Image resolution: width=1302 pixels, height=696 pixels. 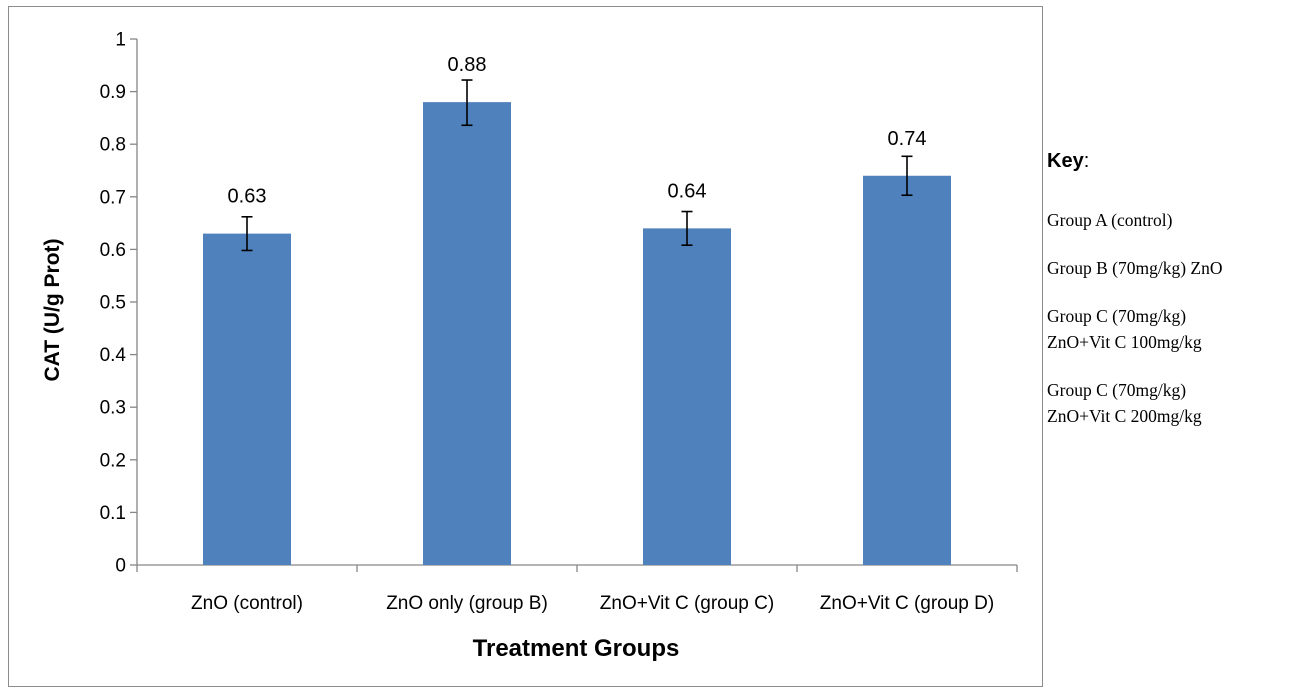 I want to click on x-axis-title: Treatment Groups, so click(x=576, y=648).